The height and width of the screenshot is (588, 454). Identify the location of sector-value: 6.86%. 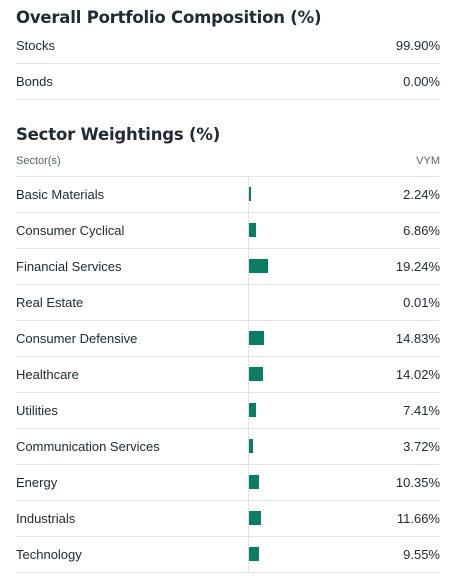
(421, 230).